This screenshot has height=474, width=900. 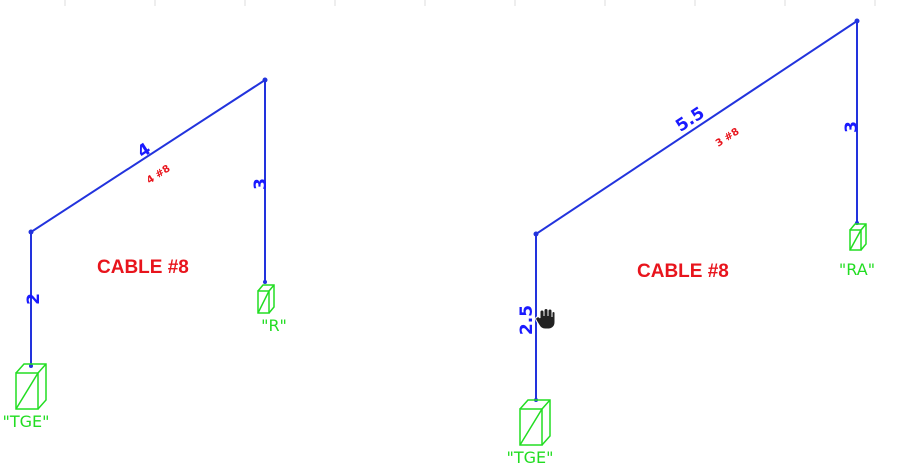 What do you see at coordinates (26, 421) in the screenshot?
I see `left-start-box-label: "TGE"` at bounding box center [26, 421].